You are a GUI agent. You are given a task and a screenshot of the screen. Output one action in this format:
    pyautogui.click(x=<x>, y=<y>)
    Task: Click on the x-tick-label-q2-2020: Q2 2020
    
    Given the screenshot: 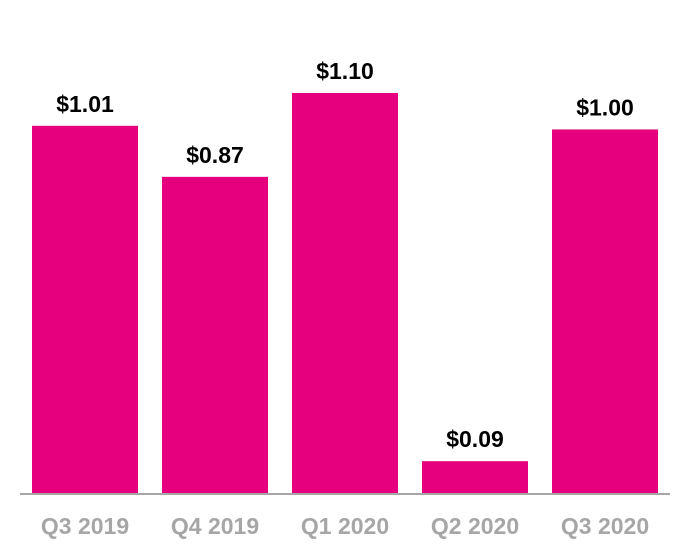 What is the action you would take?
    pyautogui.click(x=475, y=526)
    